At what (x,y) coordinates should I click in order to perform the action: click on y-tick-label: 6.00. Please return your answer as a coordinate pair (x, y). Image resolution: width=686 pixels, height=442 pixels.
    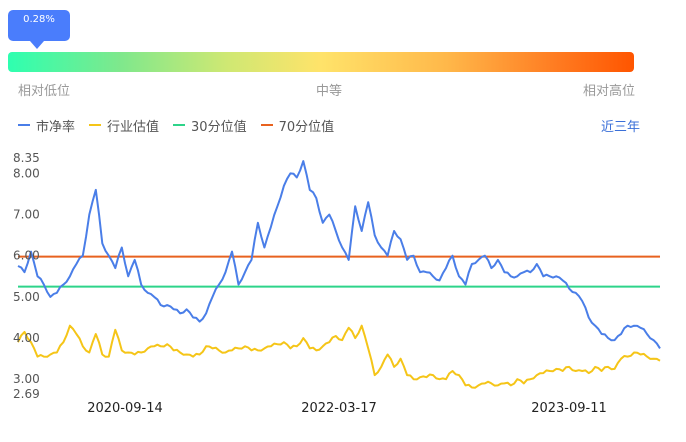
    Looking at the image, I should click on (26, 256).